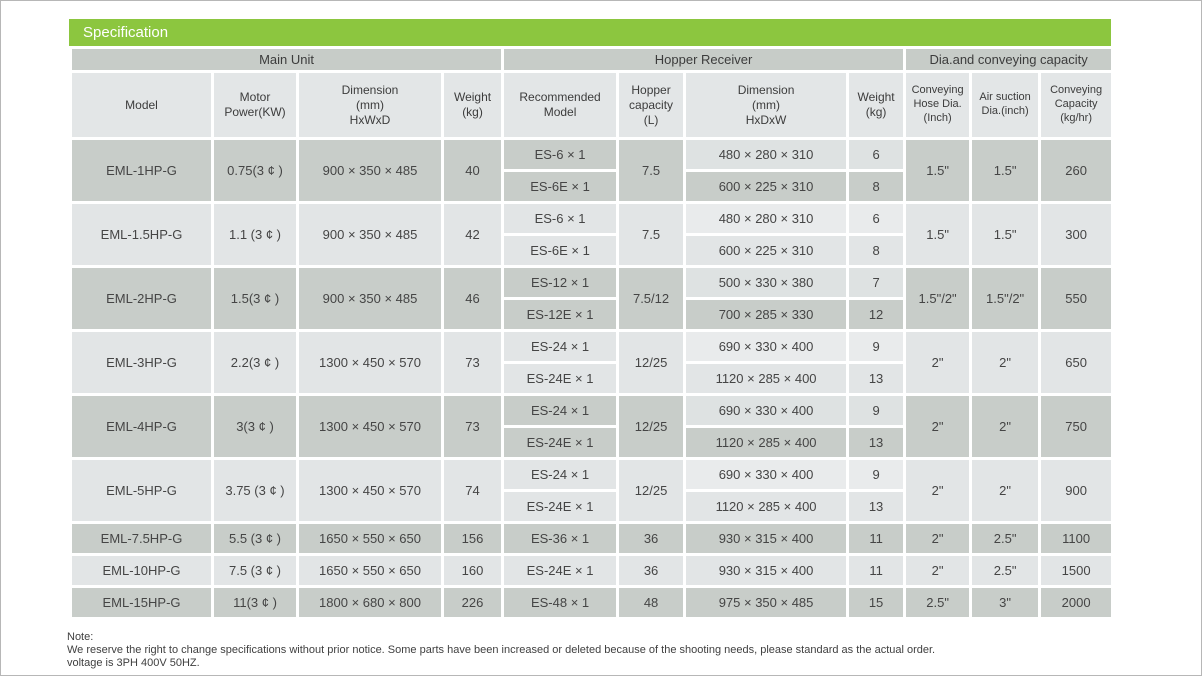  I want to click on cell-hopper-model: ES-6E × 1, so click(560, 250).